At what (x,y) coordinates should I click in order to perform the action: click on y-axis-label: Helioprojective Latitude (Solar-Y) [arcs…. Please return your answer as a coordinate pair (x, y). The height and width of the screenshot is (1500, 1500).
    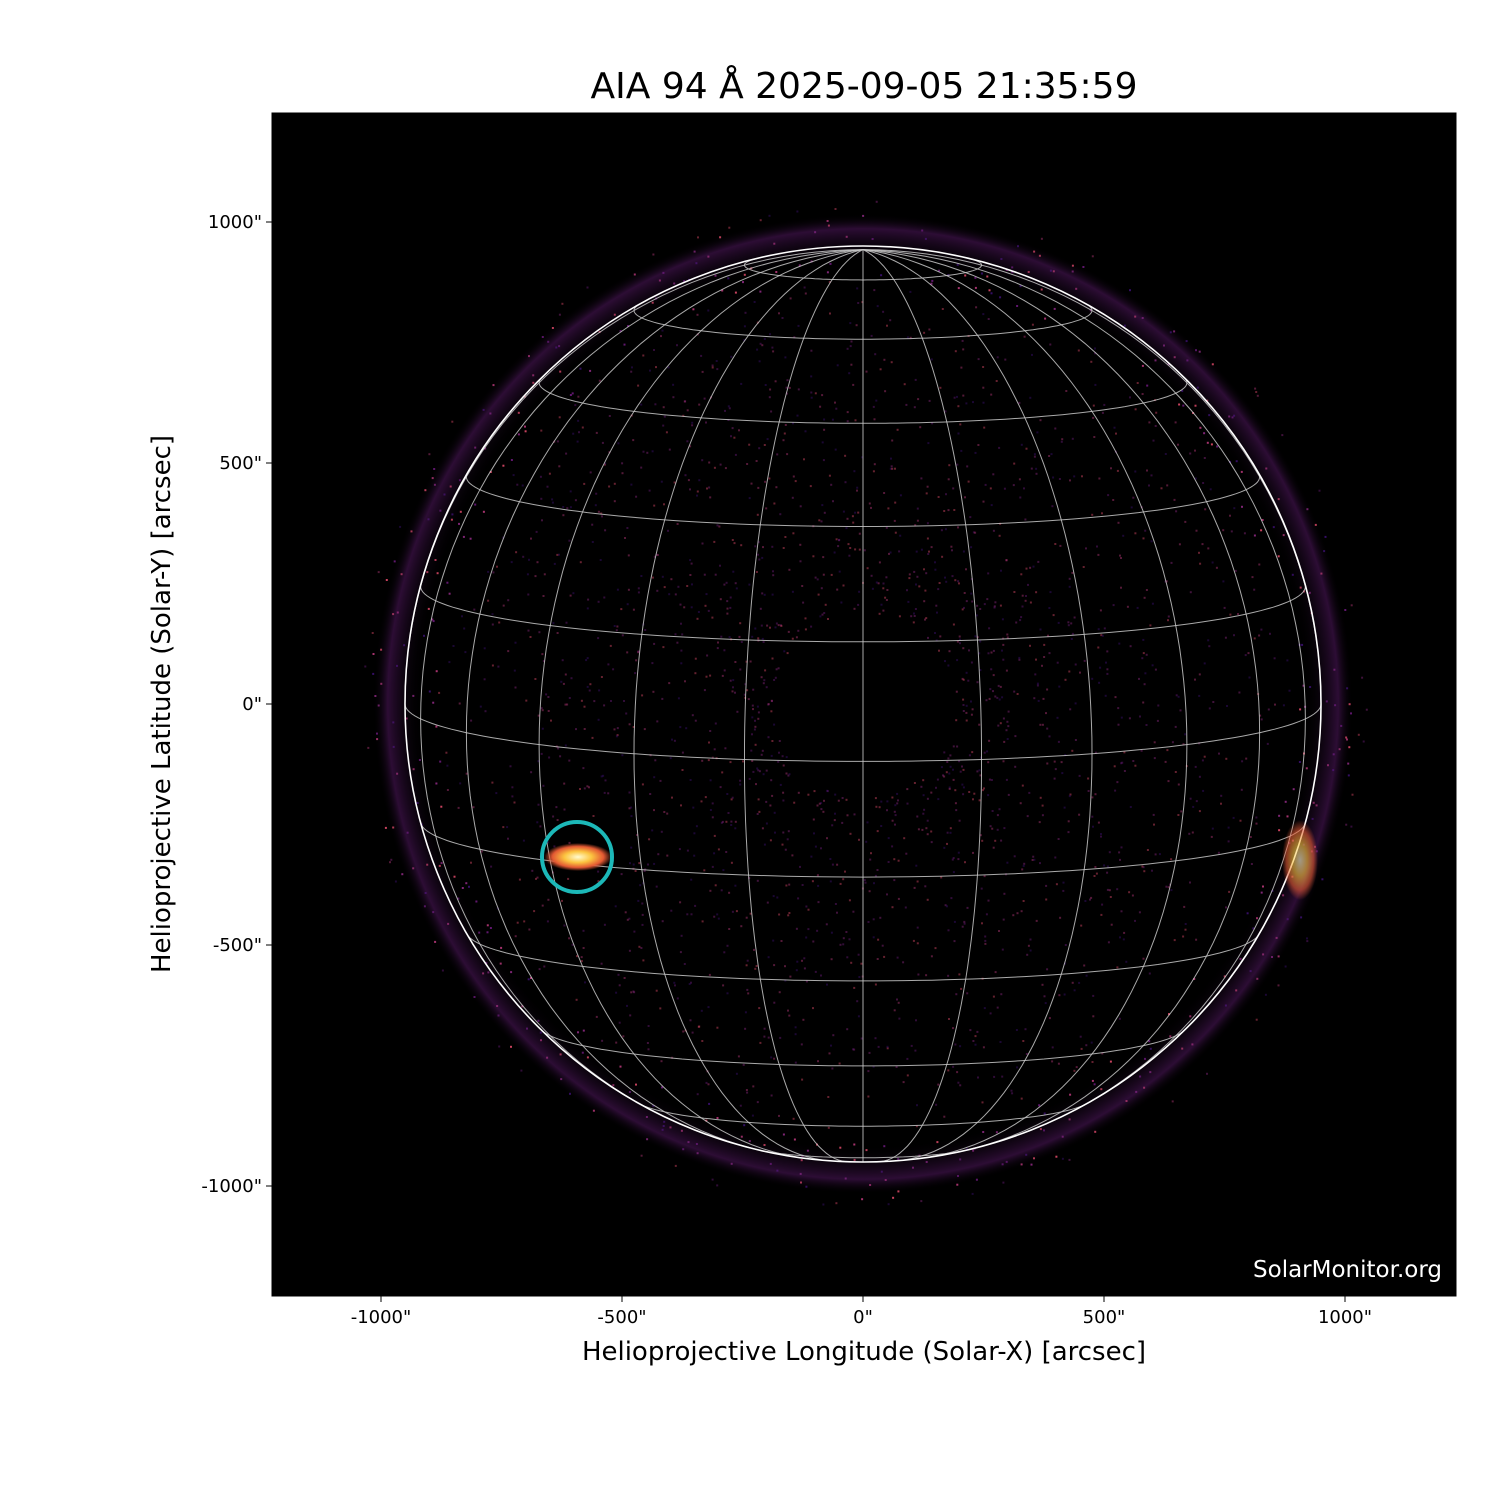
    Looking at the image, I should click on (162, 704).